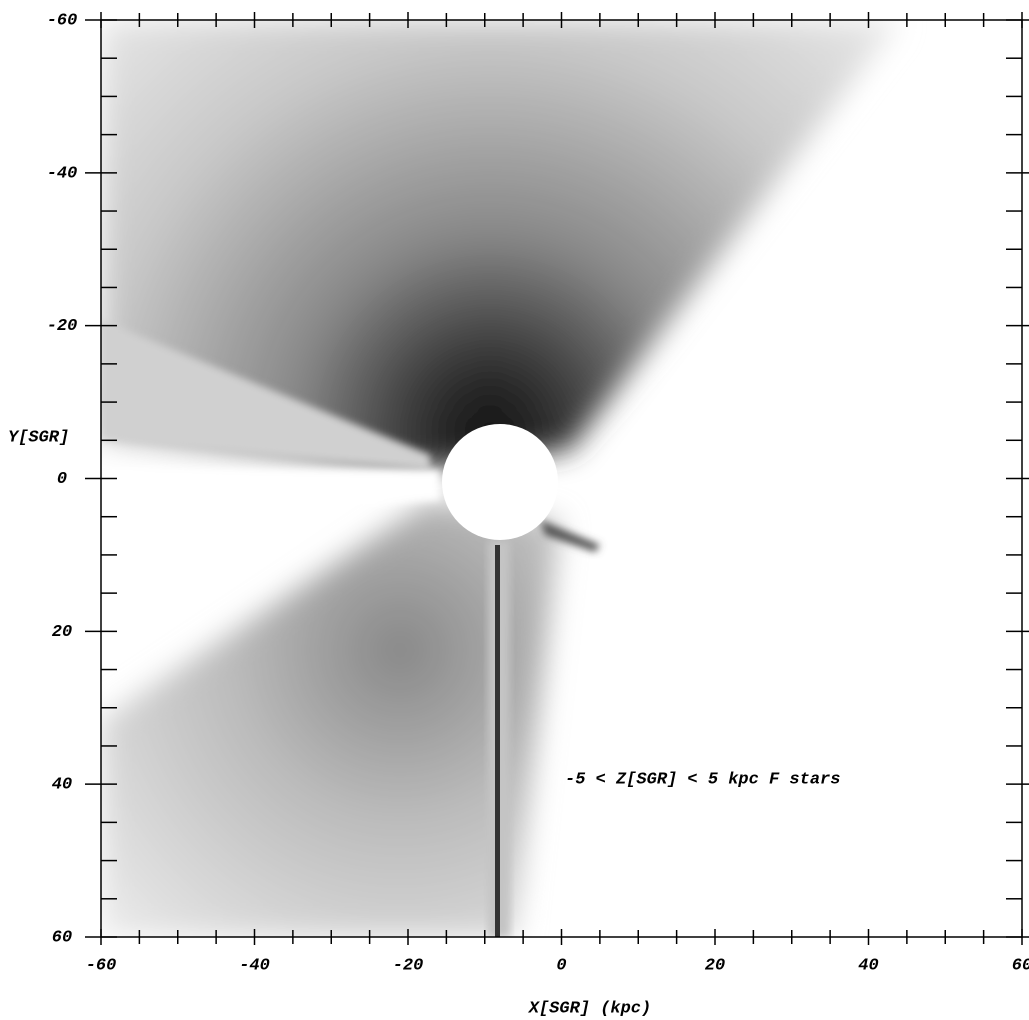  I want to click on x-tick-label: -20, so click(408, 965).